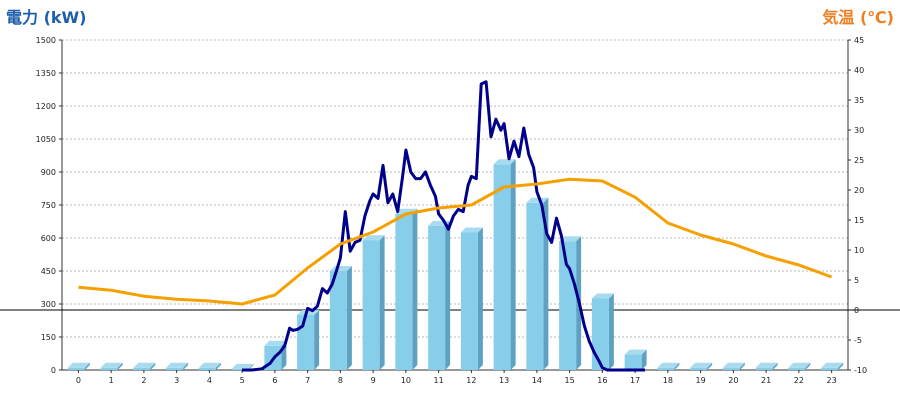 Image resolution: width=900 pixels, height=400 pixels. What do you see at coordinates (111, 380) in the screenshot?
I see `x-tick-label: 1` at bounding box center [111, 380].